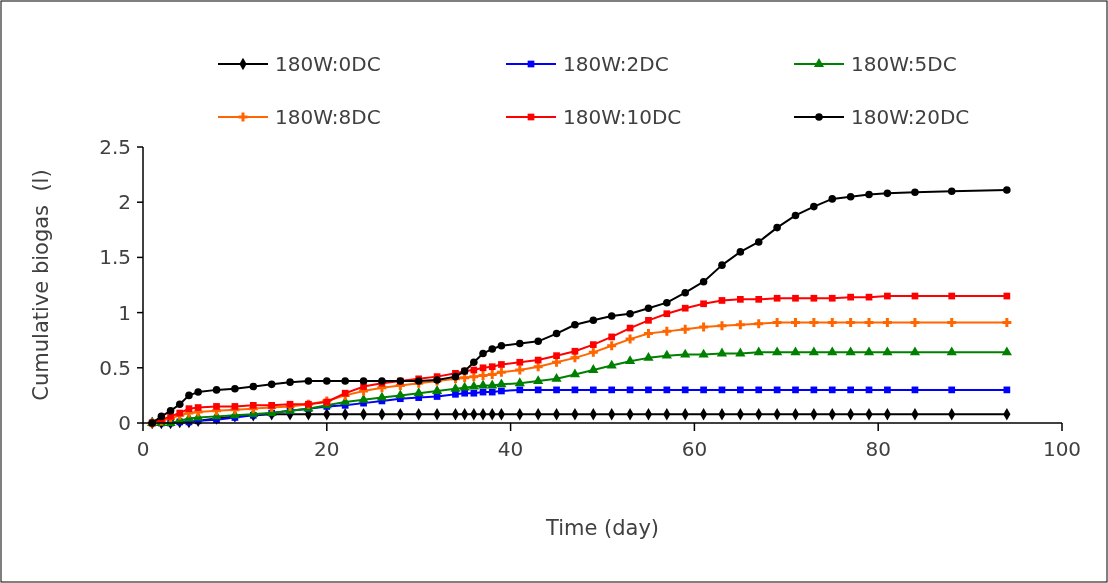 The width and height of the screenshot is (1108, 583). Describe the element at coordinates (910, 117) in the screenshot. I see `legend-label: 180W:20DC` at that location.